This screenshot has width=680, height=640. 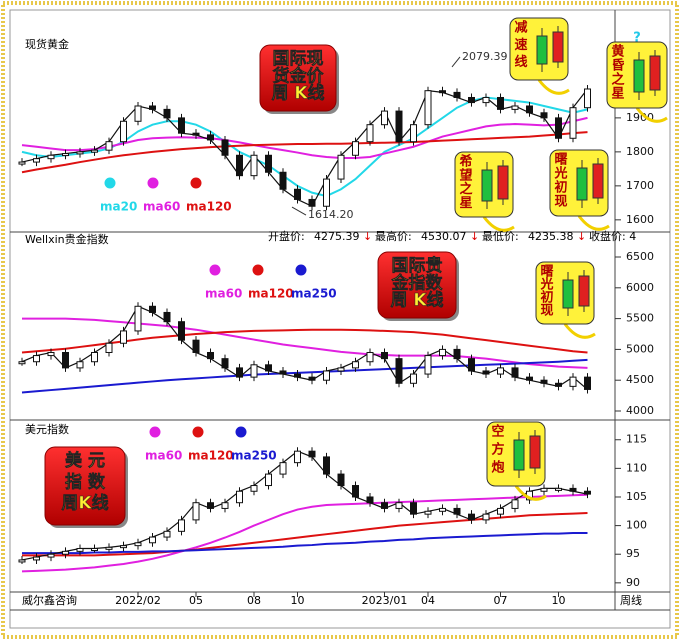 I want to click on low-pointer, so click(x=299, y=211).